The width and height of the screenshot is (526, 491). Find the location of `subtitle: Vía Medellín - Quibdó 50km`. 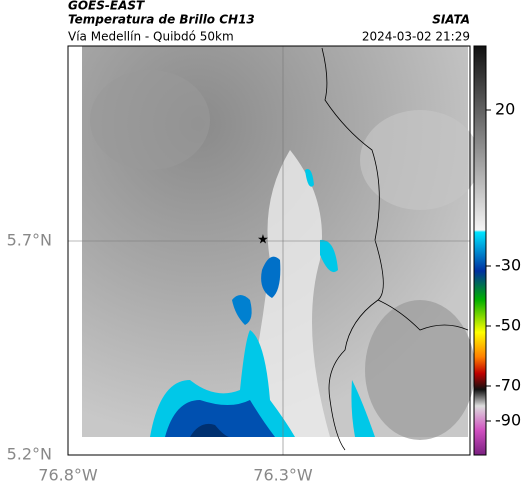

subtitle: Vía Medellín - Quibdó 50km is located at coordinates (151, 37).